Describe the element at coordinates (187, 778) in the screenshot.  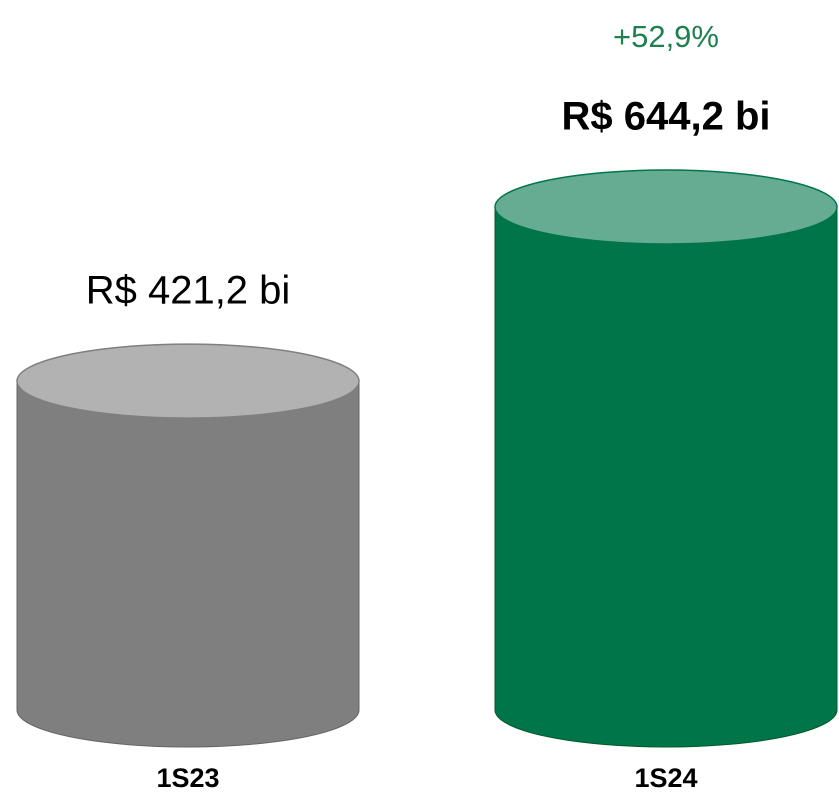
I see `x-tick-label: 1S23` at that location.